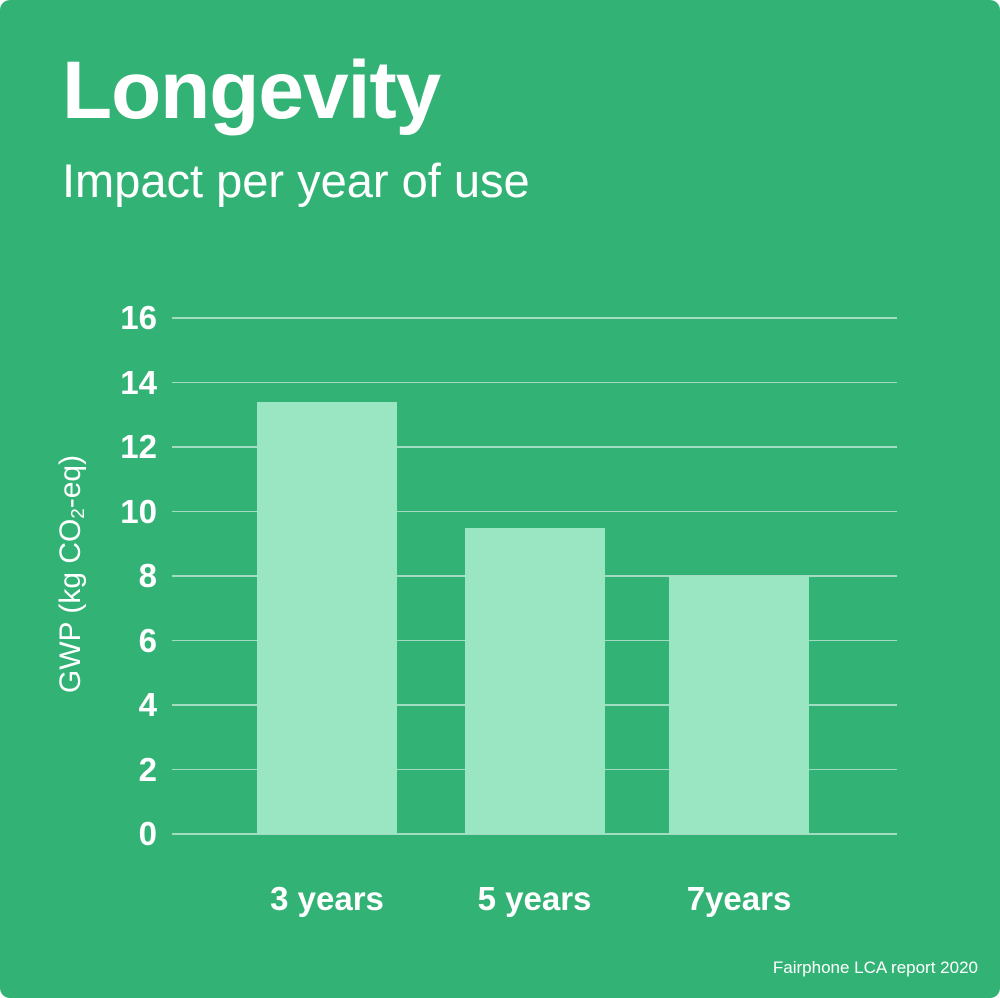 Image resolution: width=1000 pixels, height=998 pixels. What do you see at coordinates (534, 898) in the screenshot?
I see `x-label-5-years: 5 years` at bounding box center [534, 898].